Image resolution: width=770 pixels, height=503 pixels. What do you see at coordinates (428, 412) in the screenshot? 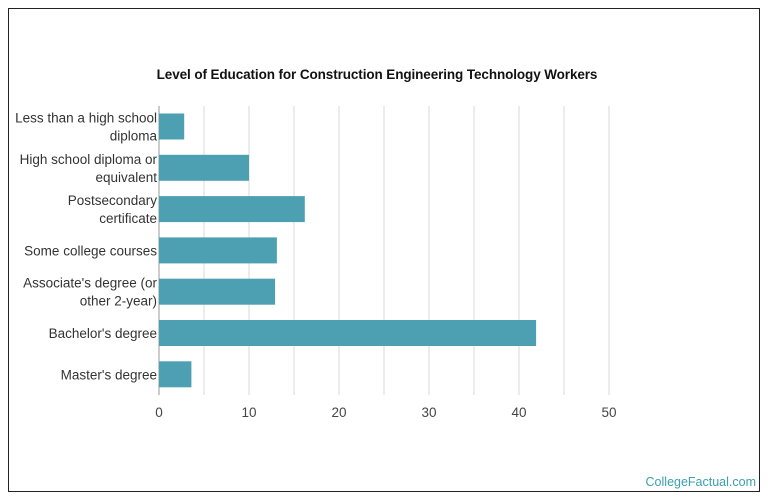
I see `x-tick-label: 30` at bounding box center [428, 412].